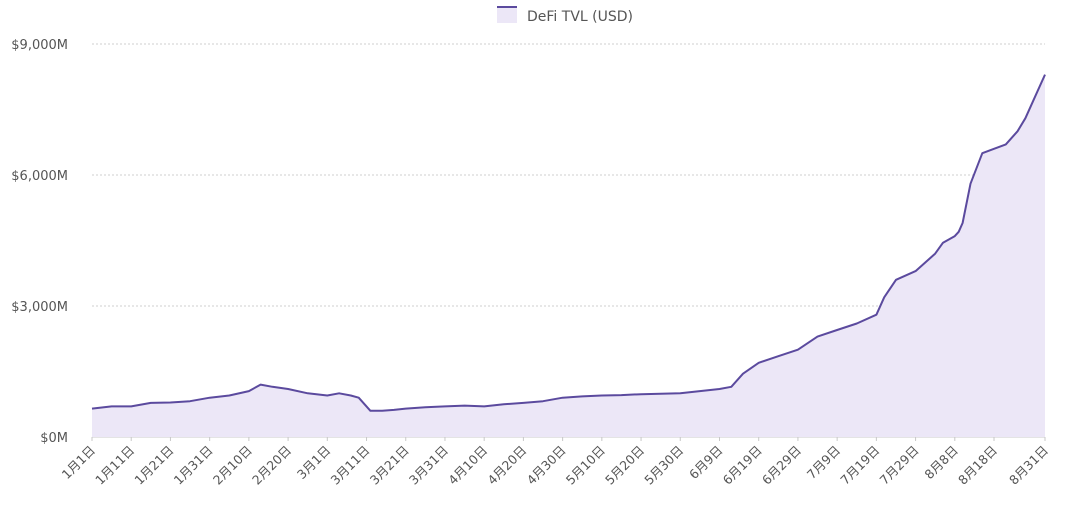 This screenshot has height=521, width=1080. What do you see at coordinates (54, 438) in the screenshot?
I see `y-tick-label: $0M` at bounding box center [54, 438].